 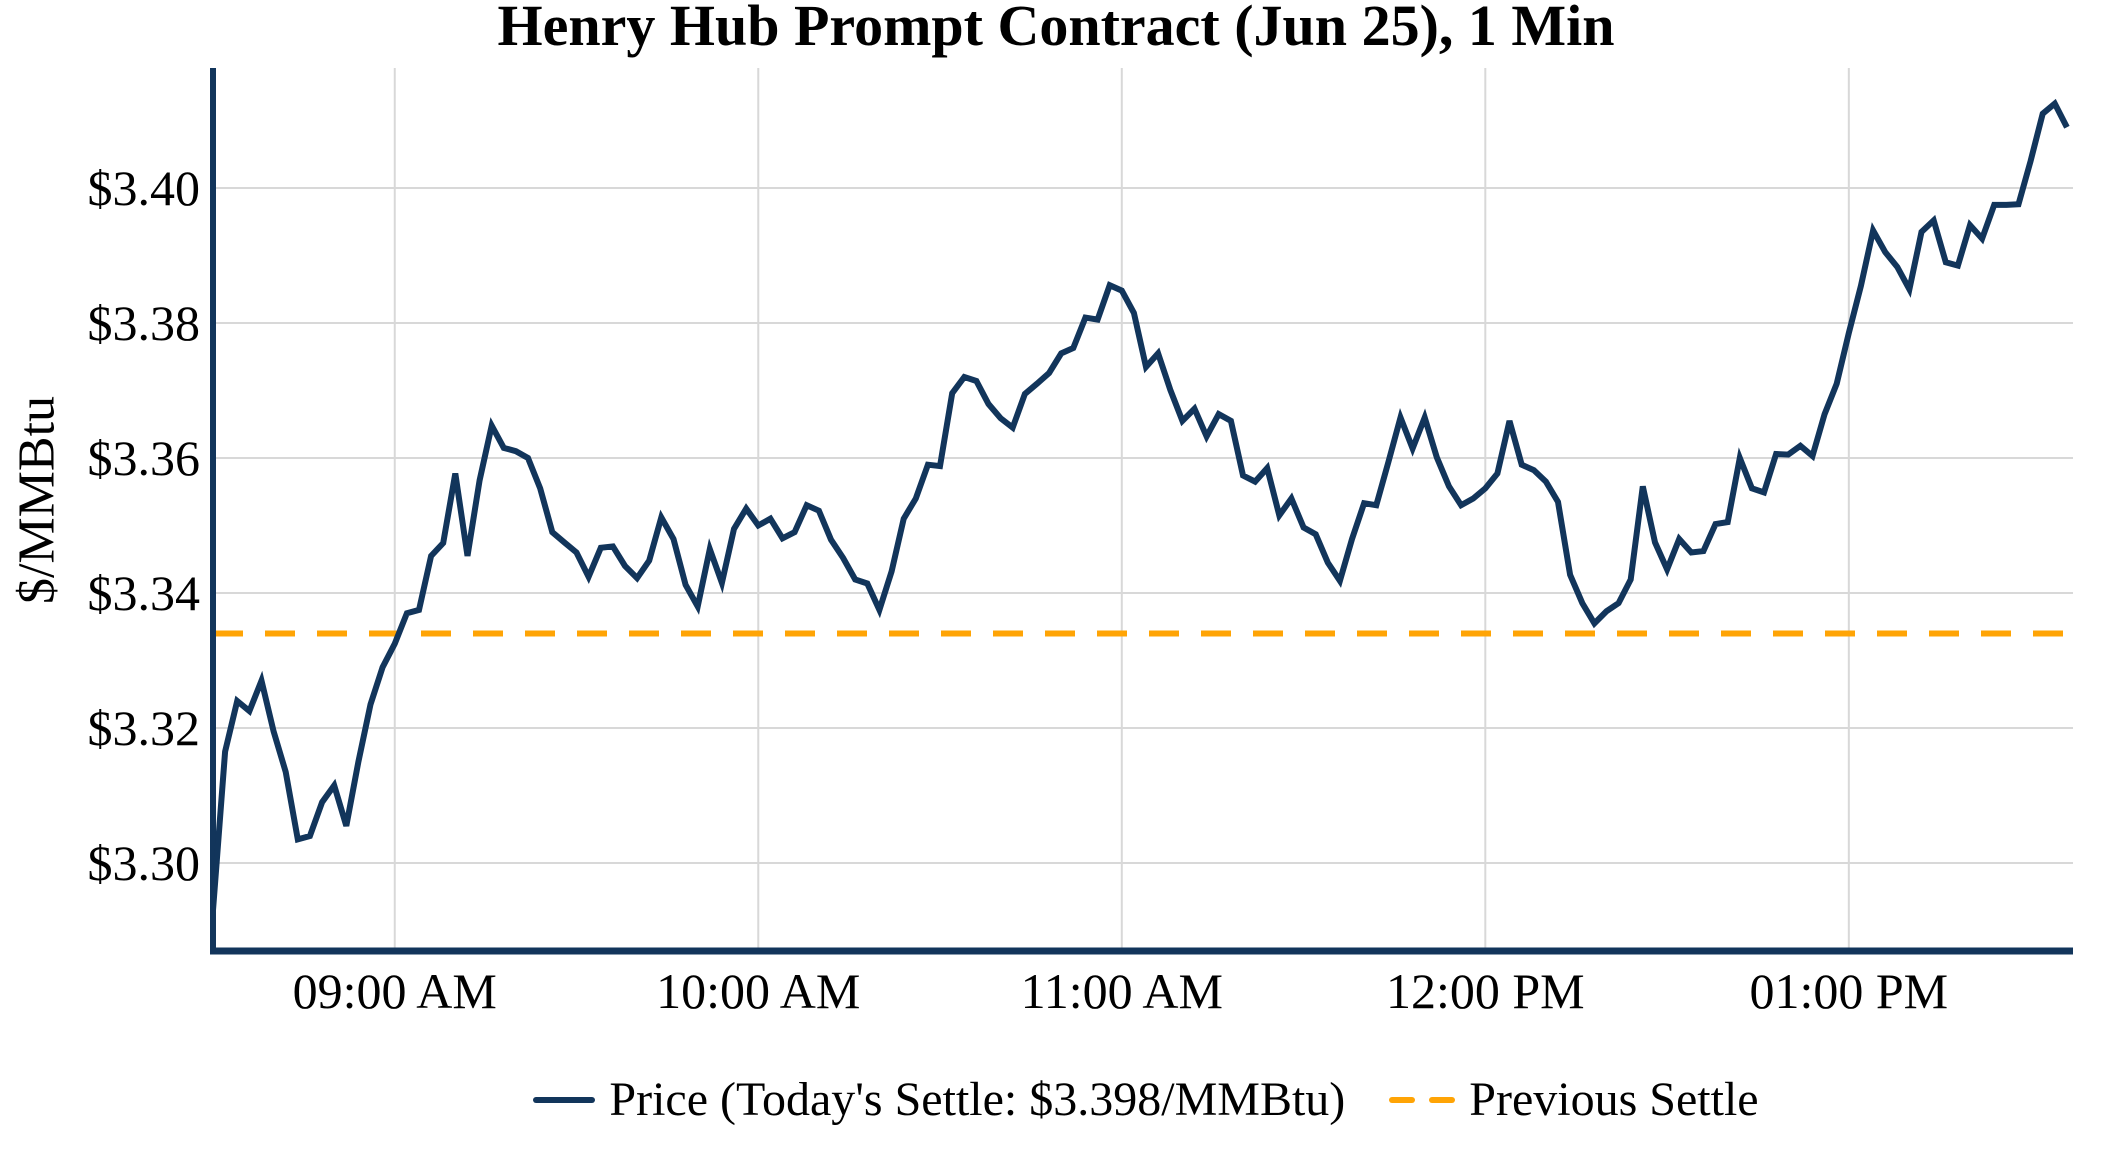 I want to click on y-tick-label: $3.36, so click(x=144, y=458).